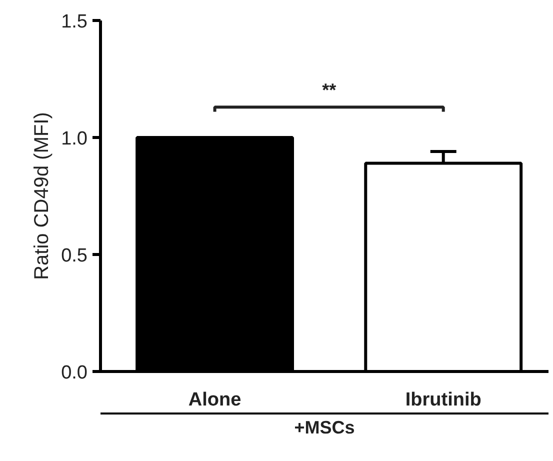 The image size is (553, 461). I want to click on x-tick-label: Alone, so click(215, 400).